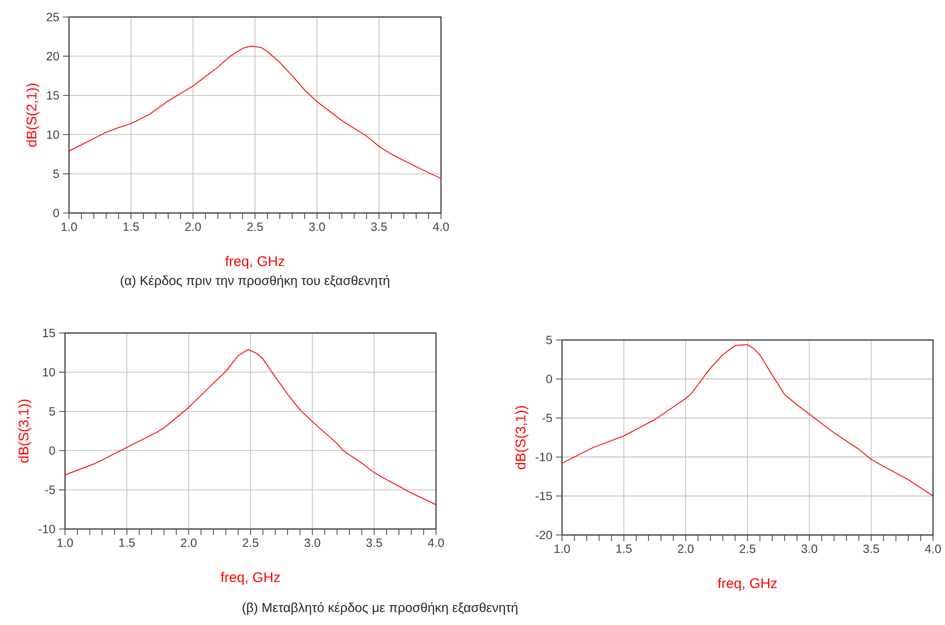 This screenshot has width=945, height=625. Describe the element at coordinates (52, 17) in the screenshot. I see `y-tick-label: 25` at that location.